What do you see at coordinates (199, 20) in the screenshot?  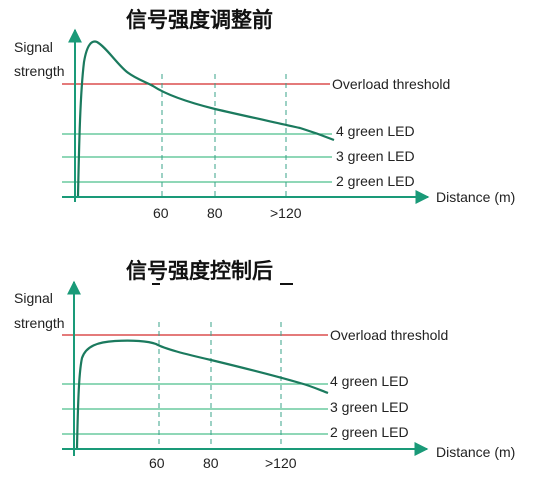 I see `diagram-title: 信号强度调整前` at bounding box center [199, 20].